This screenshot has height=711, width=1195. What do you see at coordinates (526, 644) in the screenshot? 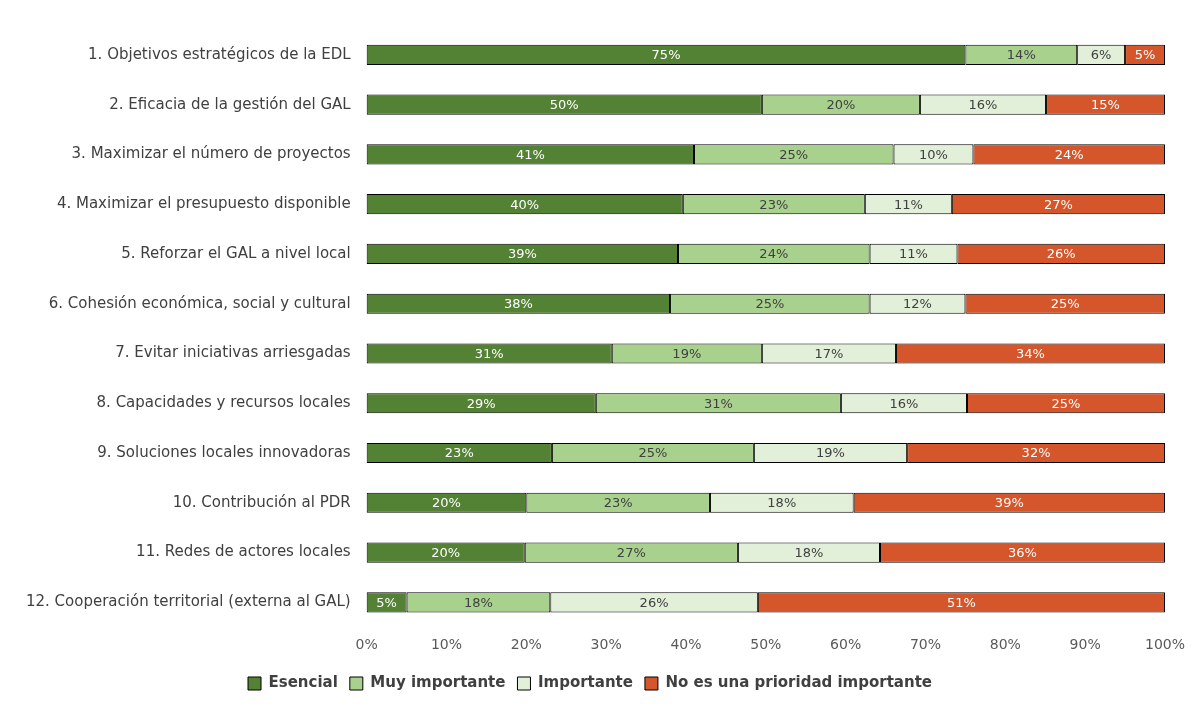
I see `x-tick-label: 20%` at bounding box center [526, 644].